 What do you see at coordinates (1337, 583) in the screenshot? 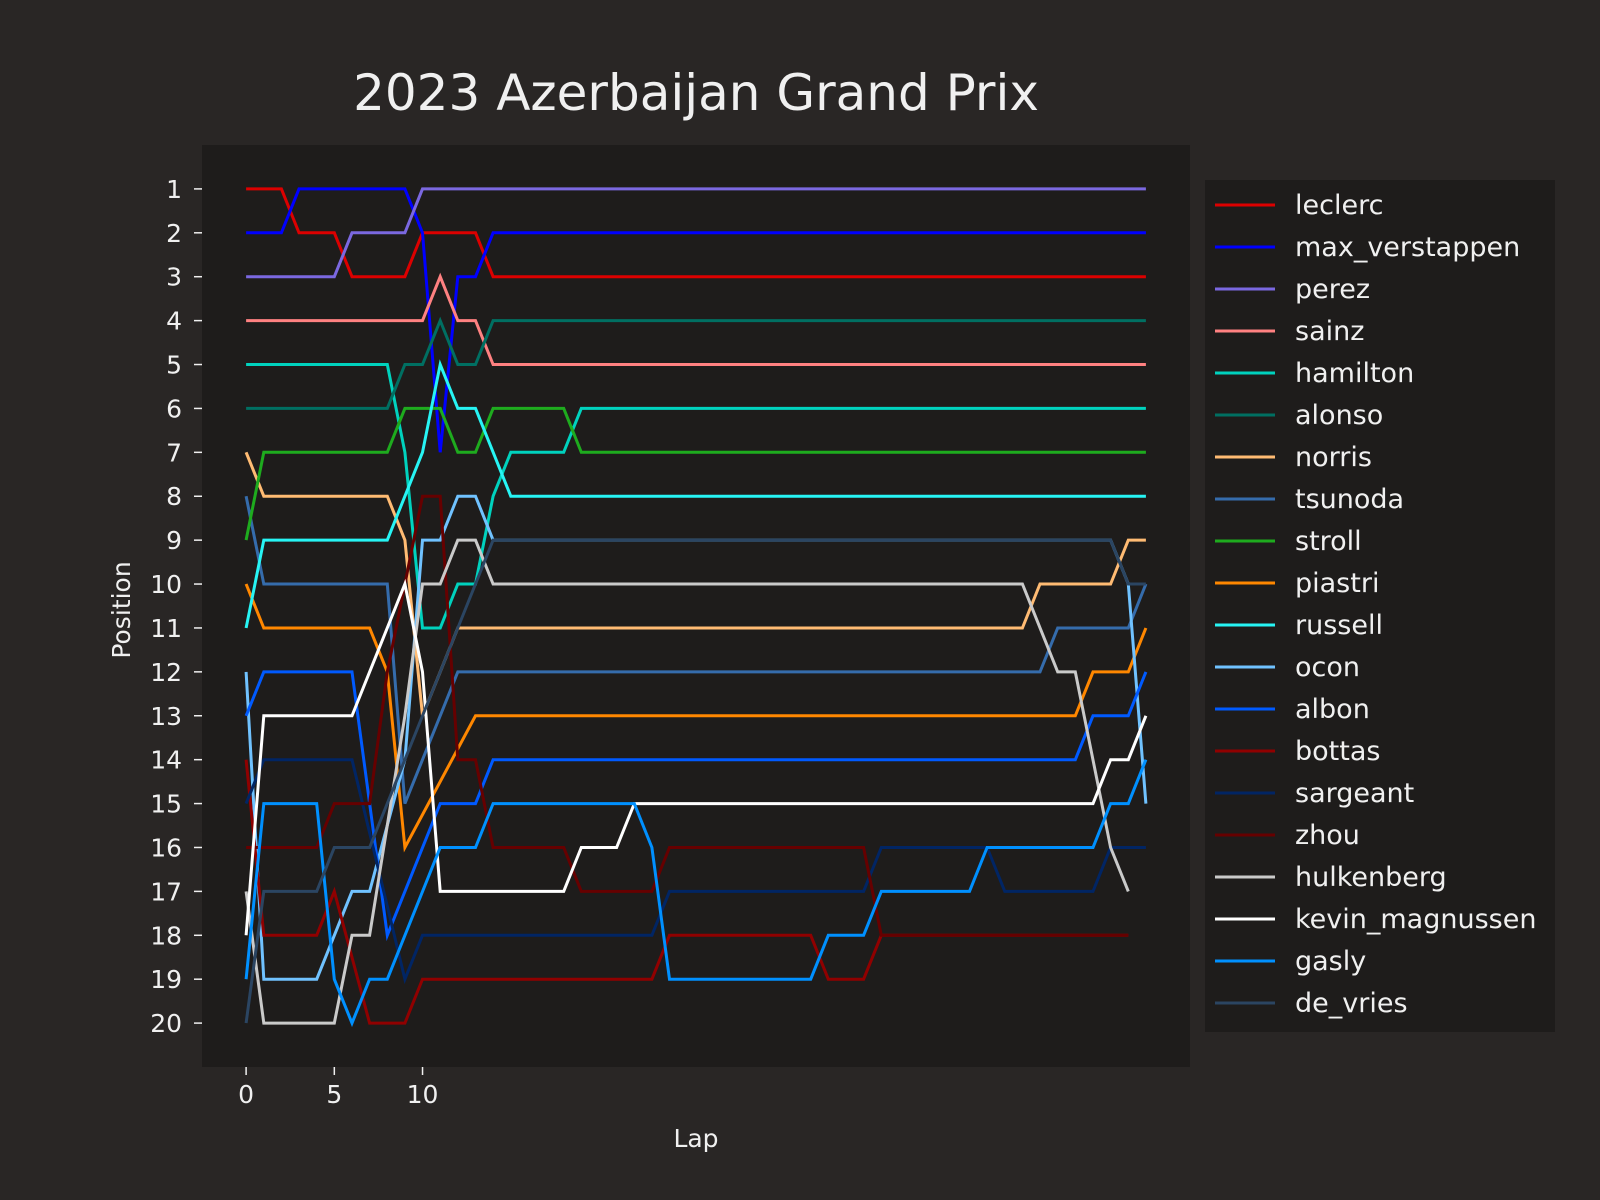
I see `legend-label: piastri` at bounding box center [1337, 583].